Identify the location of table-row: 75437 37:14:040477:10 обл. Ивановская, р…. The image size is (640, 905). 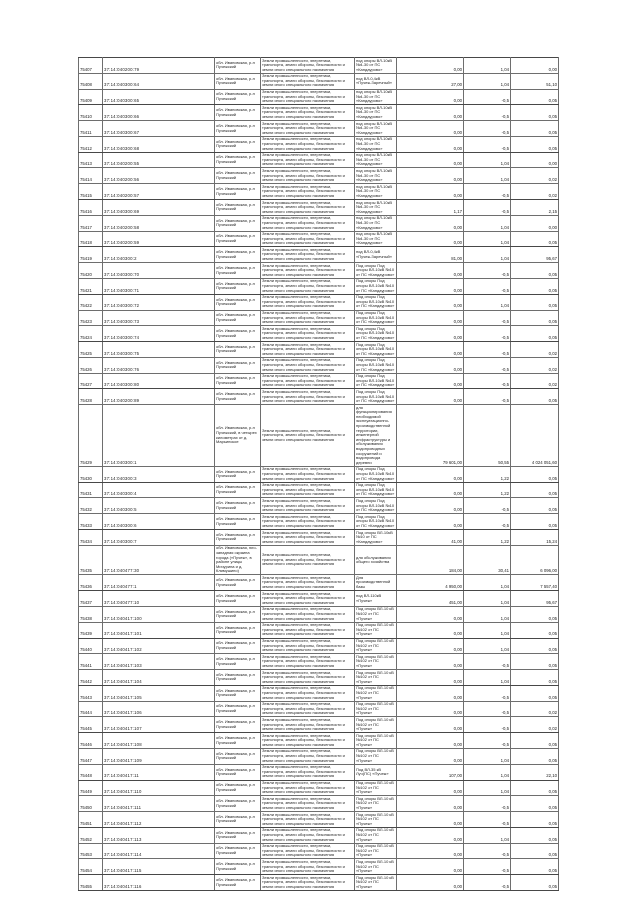
(318, 598).